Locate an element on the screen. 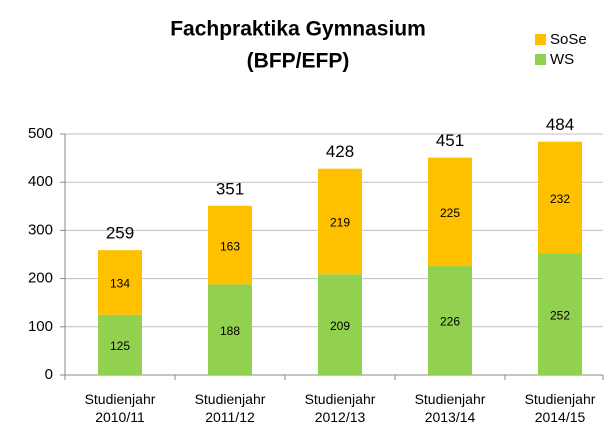 This screenshot has width=606, height=425. data-label: 226 is located at coordinates (450, 322).